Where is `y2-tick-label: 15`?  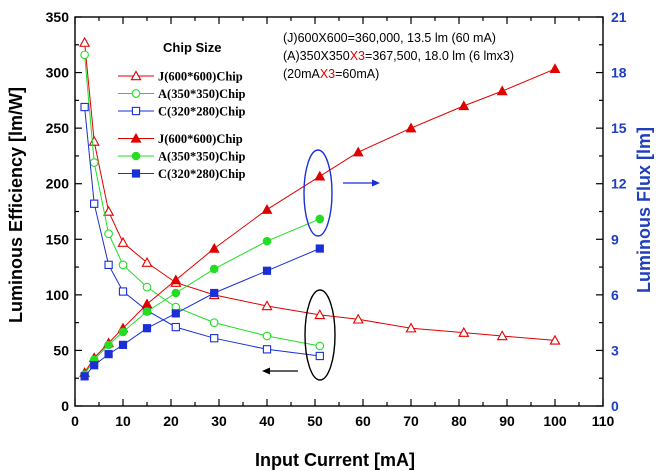 y2-tick-label: 15 is located at coordinates (619, 128).